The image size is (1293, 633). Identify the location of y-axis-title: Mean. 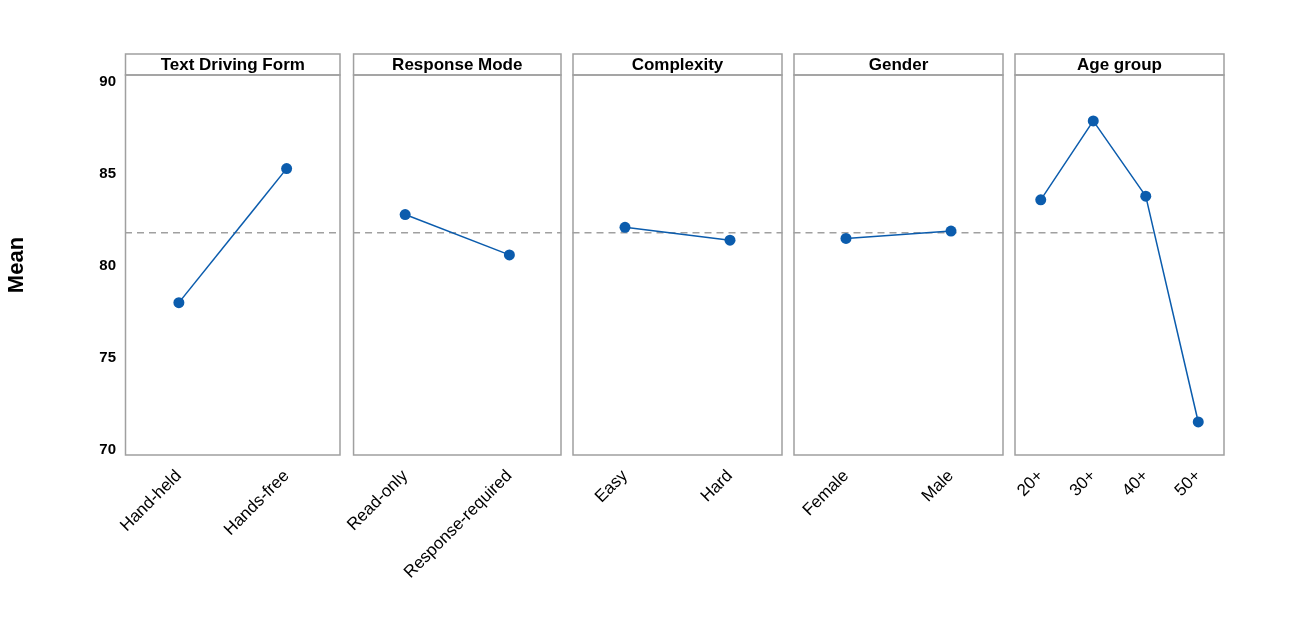
(16, 265).